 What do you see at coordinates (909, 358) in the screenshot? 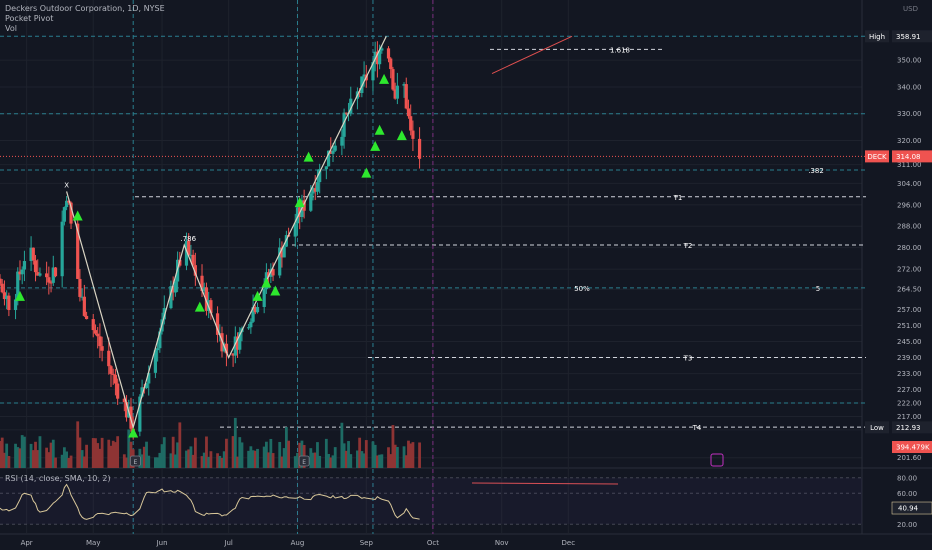
I see `y-tick-label: 239.00` at bounding box center [909, 358].